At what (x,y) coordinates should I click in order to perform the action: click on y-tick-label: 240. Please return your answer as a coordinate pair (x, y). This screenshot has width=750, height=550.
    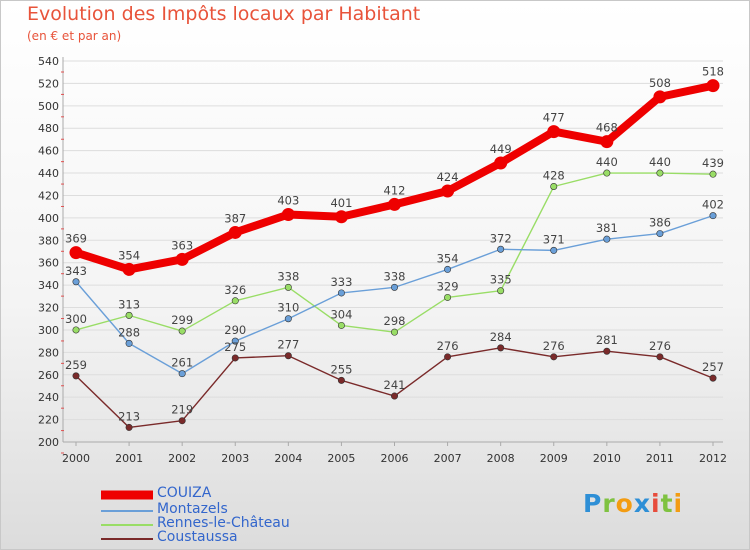
    Looking at the image, I should click on (48, 397).